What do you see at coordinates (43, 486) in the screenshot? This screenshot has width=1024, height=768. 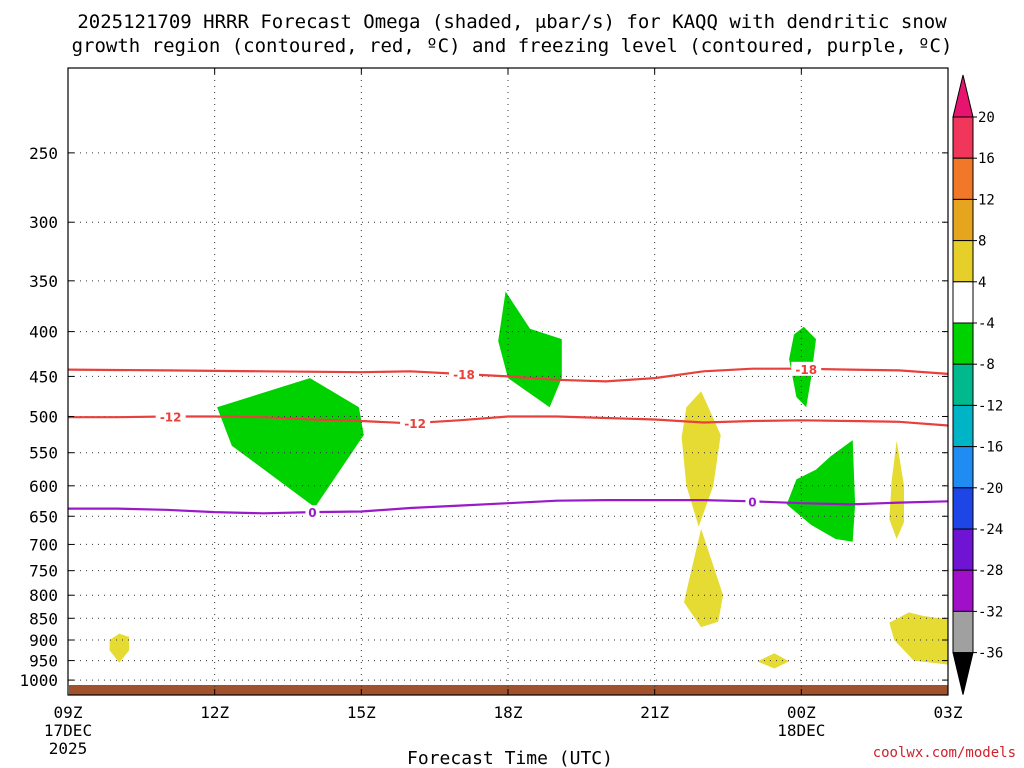 I see `y-tick-label-600: 600` at bounding box center [43, 486].